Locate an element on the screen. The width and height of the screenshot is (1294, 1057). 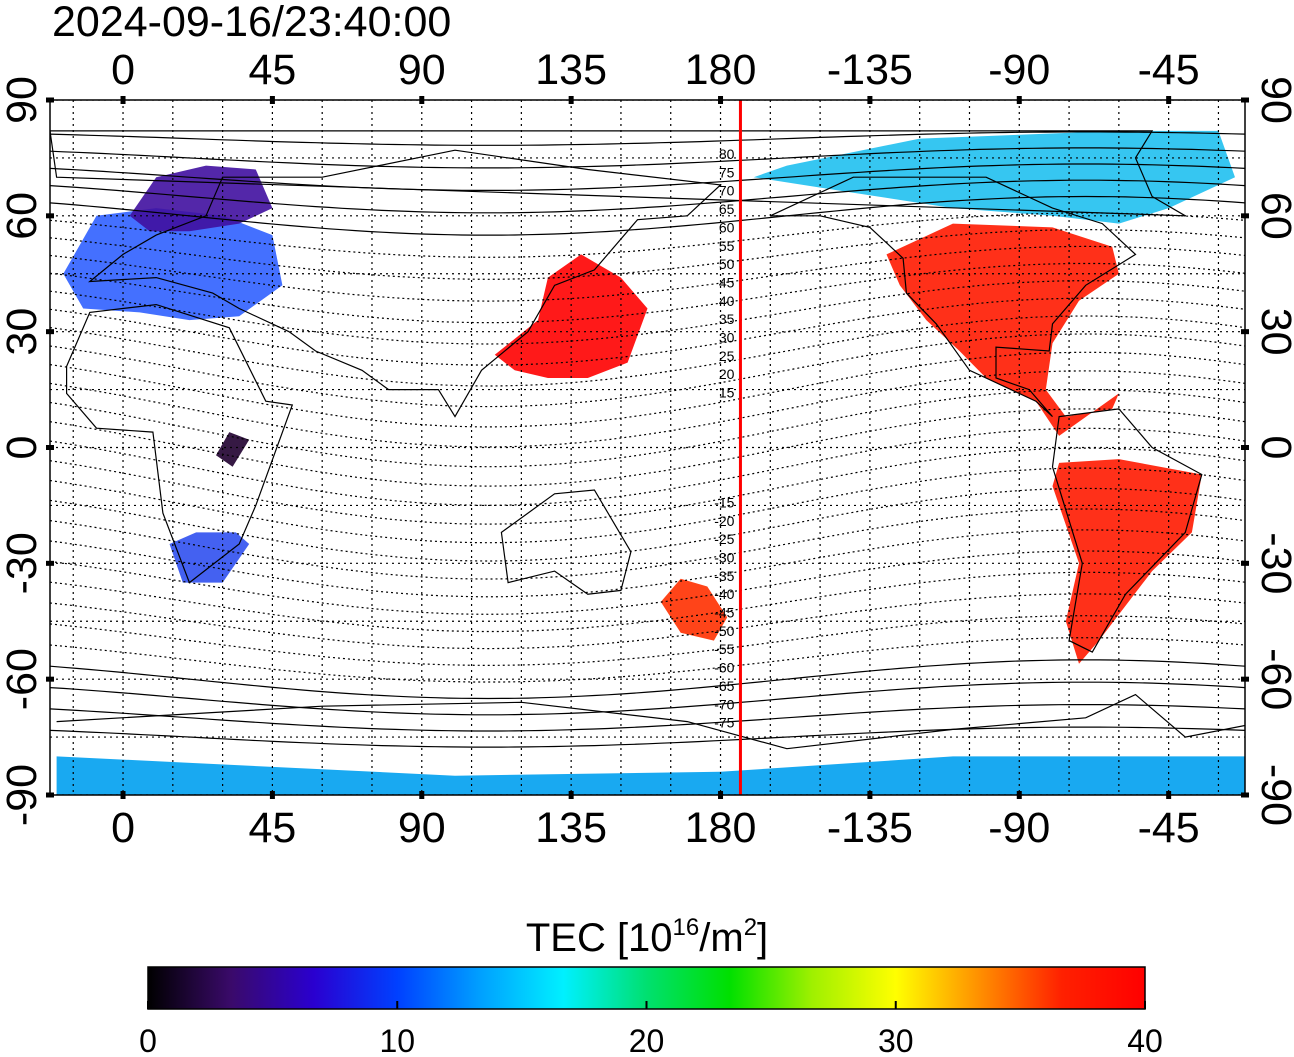
tec-region-north-america is located at coordinates (1002, 329).